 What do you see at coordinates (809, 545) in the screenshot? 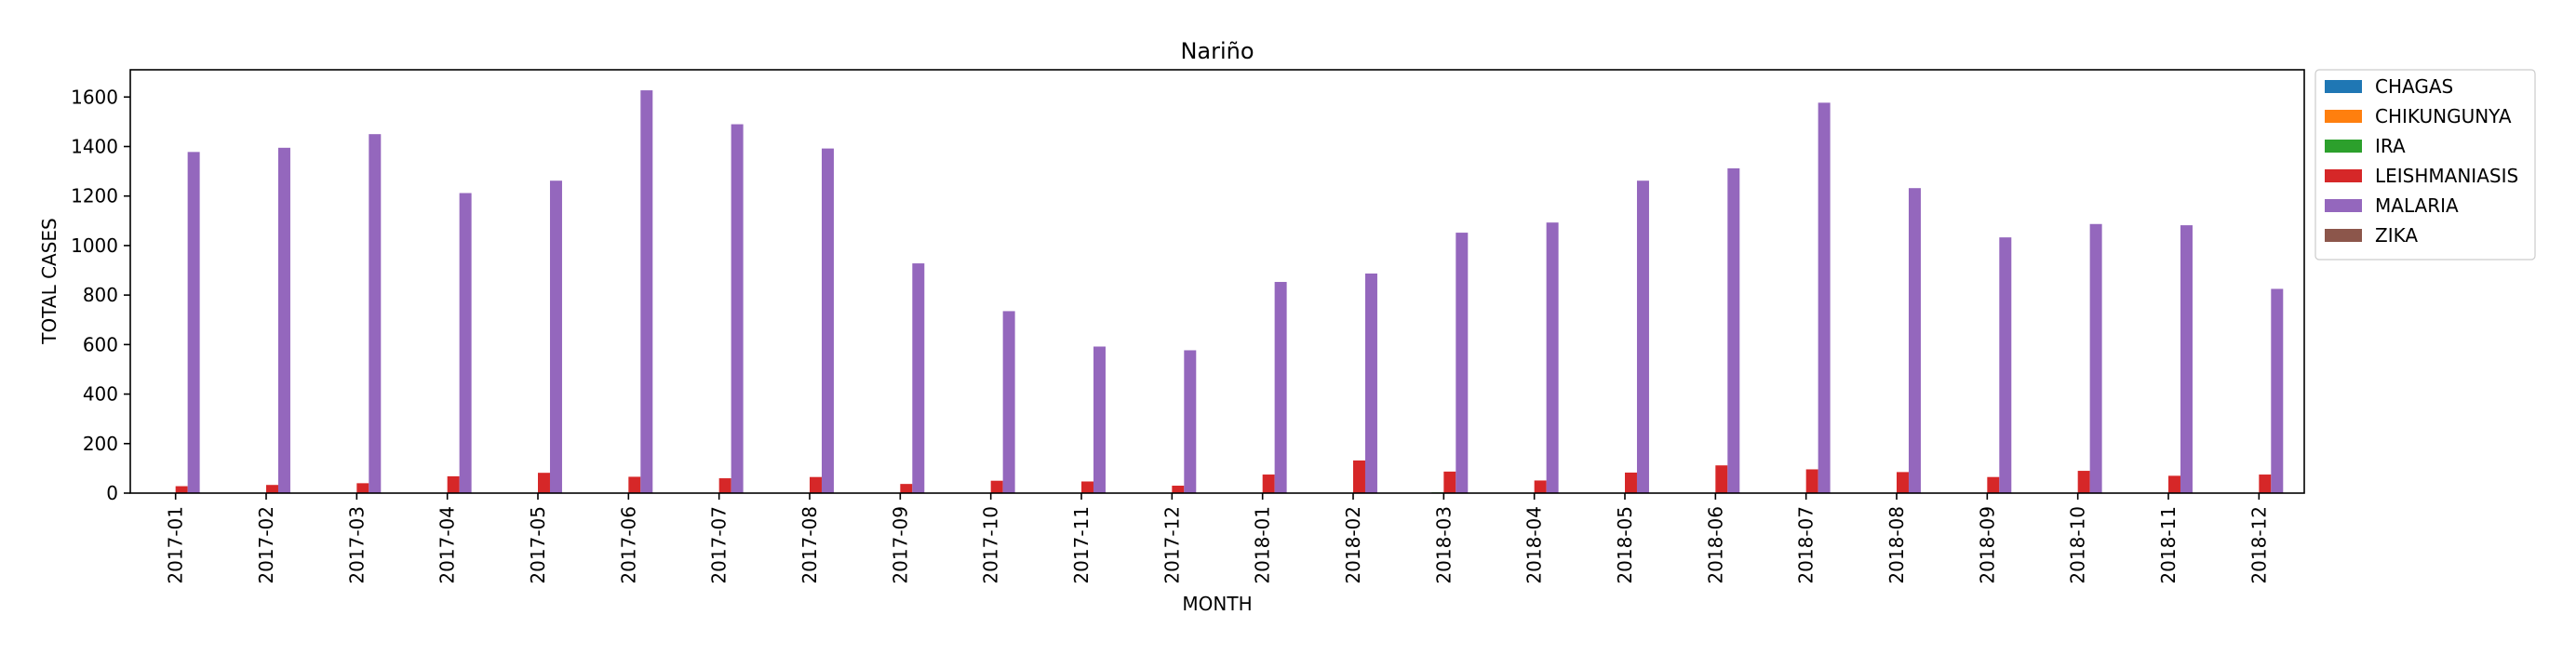
I see `x-tick-label: 2017-08` at bounding box center [809, 545].